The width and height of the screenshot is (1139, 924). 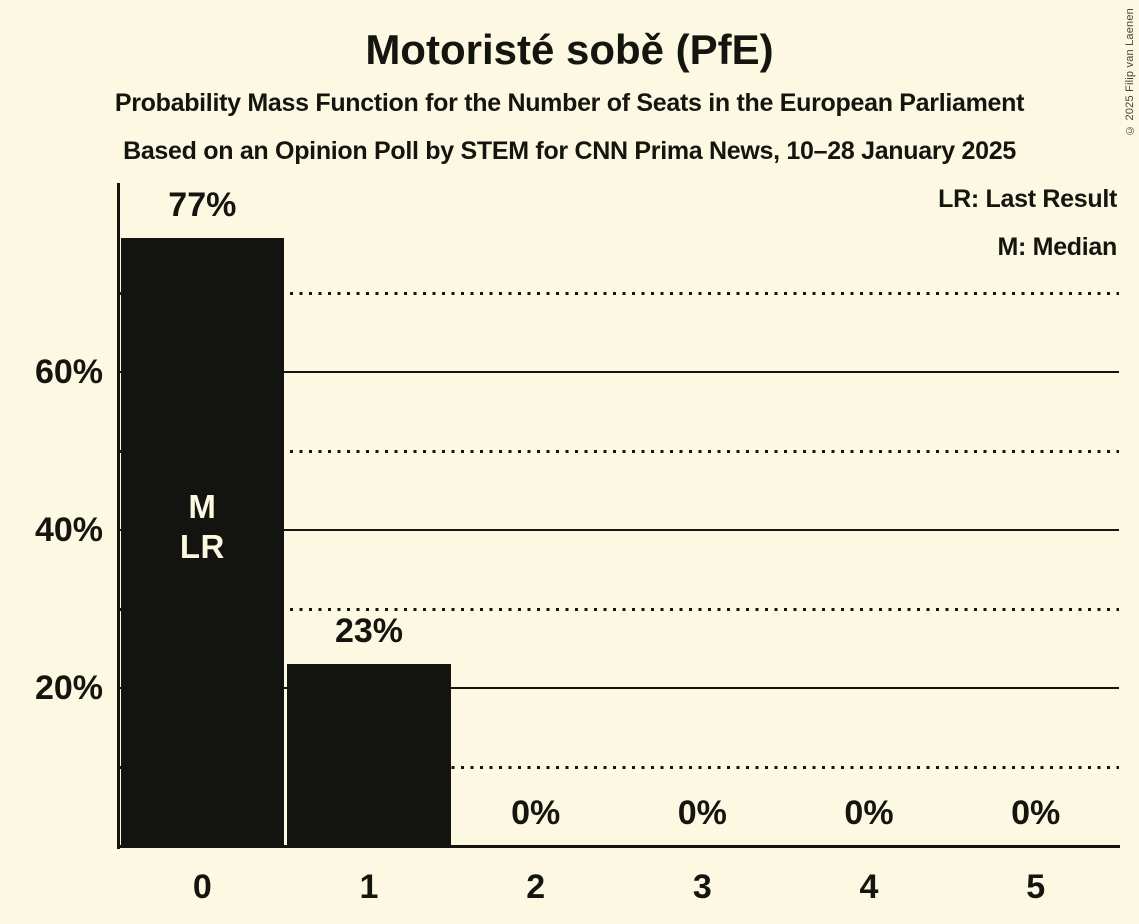 What do you see at coordinates (619, 451) in the screenshot?
I see `gridline-dotted-50pct` at bounding box center [619, 451].